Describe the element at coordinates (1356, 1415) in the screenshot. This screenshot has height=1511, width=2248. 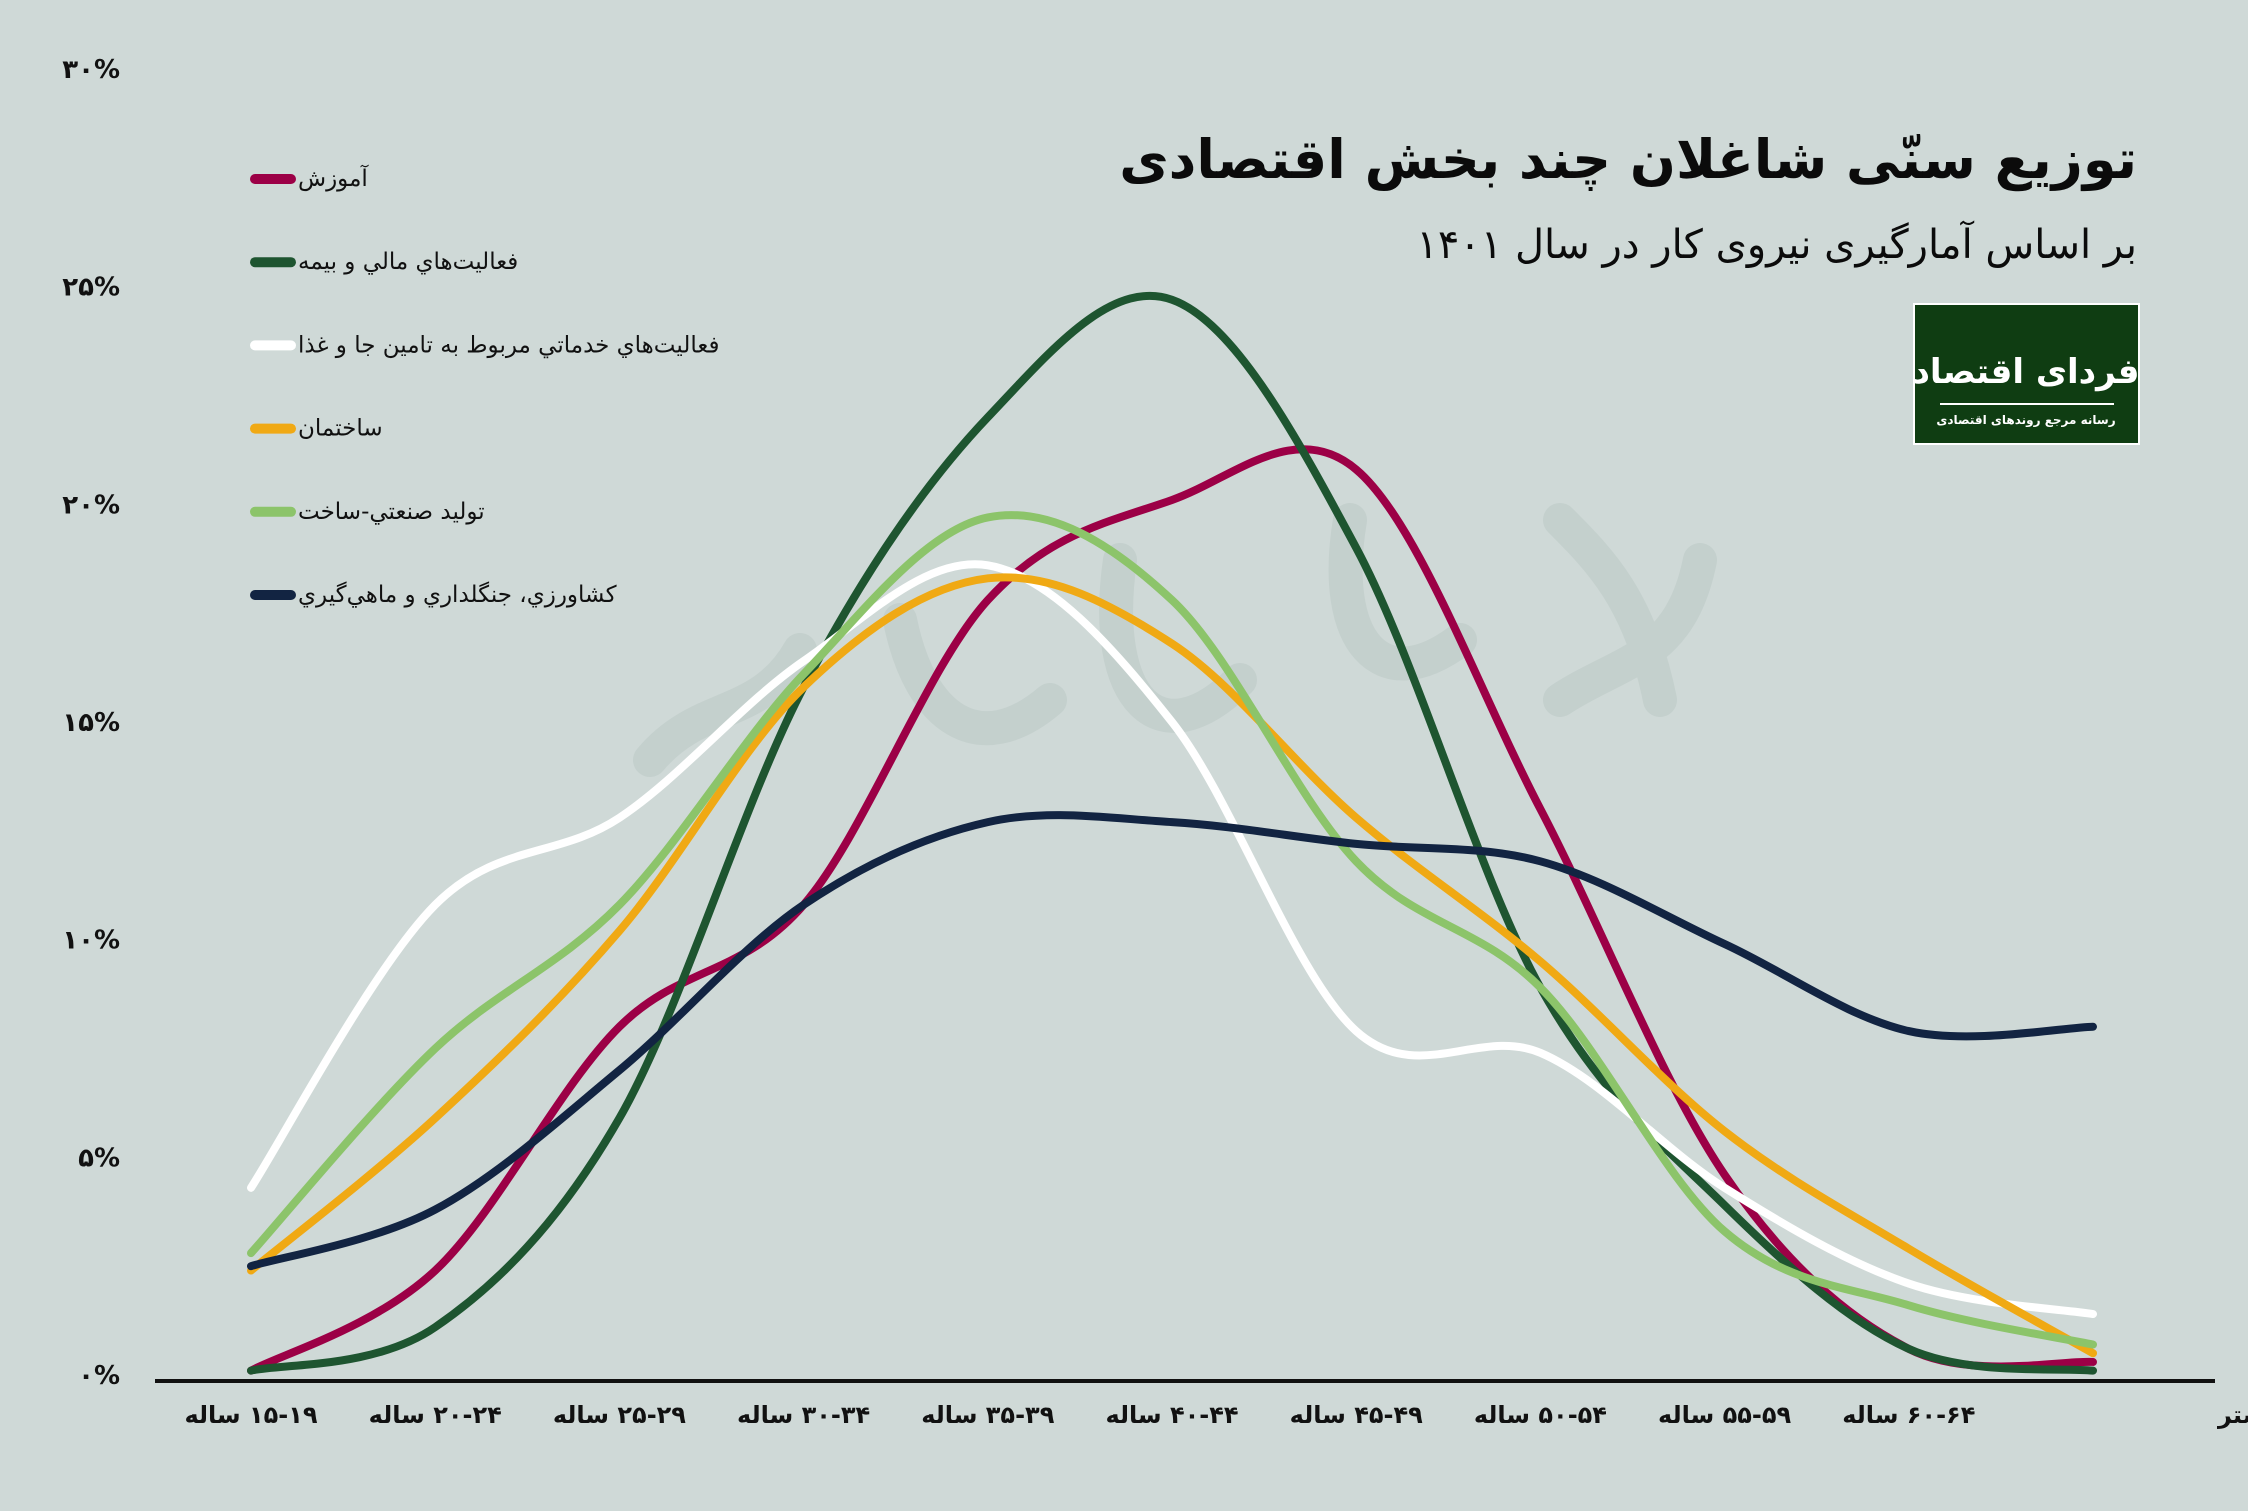
I see `x-tick-label: ۴۵-۴۹ ساله` at that location.